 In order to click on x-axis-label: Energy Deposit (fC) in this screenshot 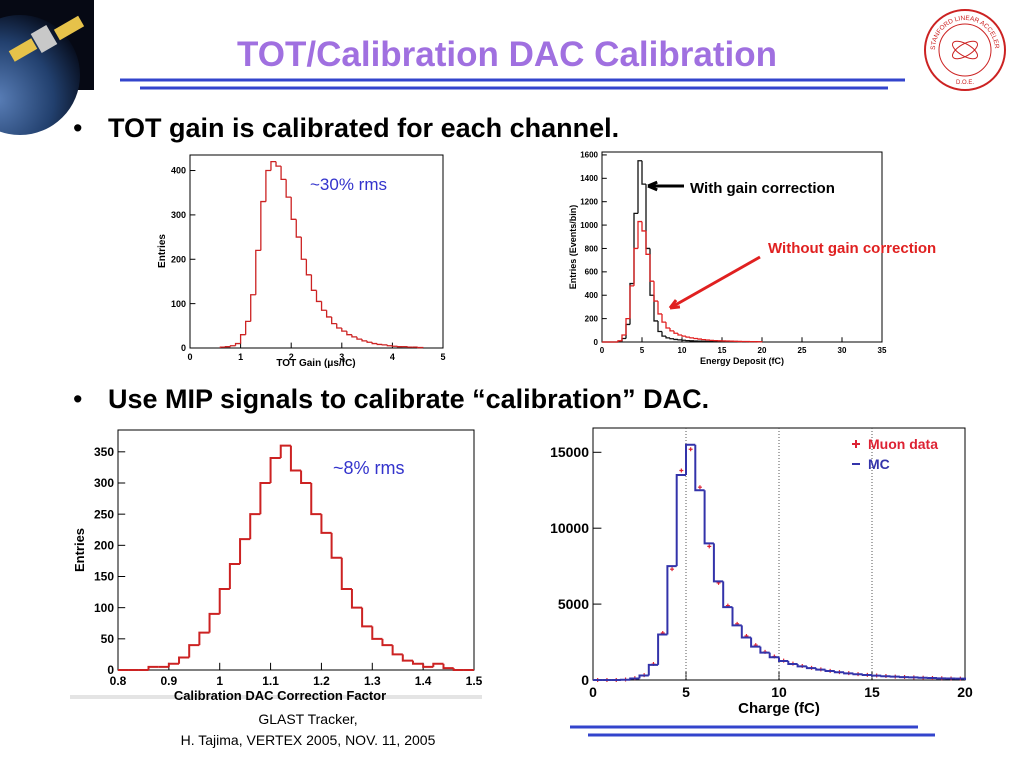, I will do `click(742, 361)`.